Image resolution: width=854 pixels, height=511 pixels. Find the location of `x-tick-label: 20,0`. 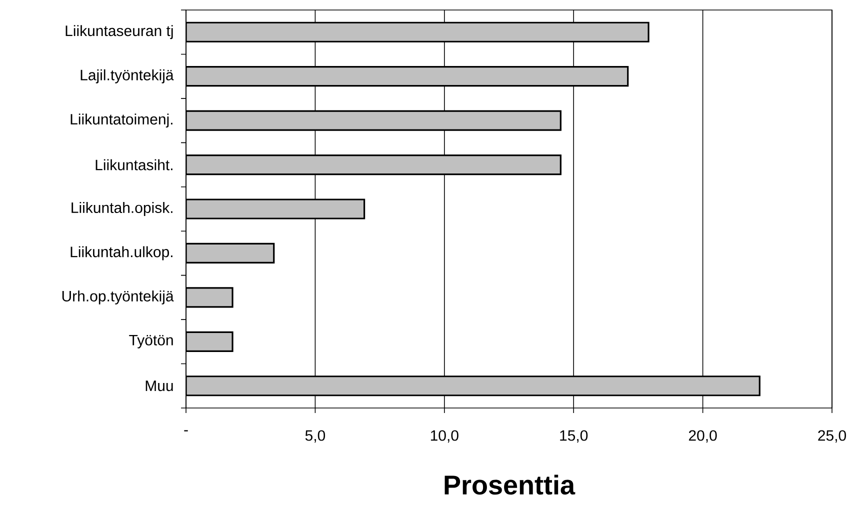

x-tick-label: 20,0 is located at coordinates (702, 436).